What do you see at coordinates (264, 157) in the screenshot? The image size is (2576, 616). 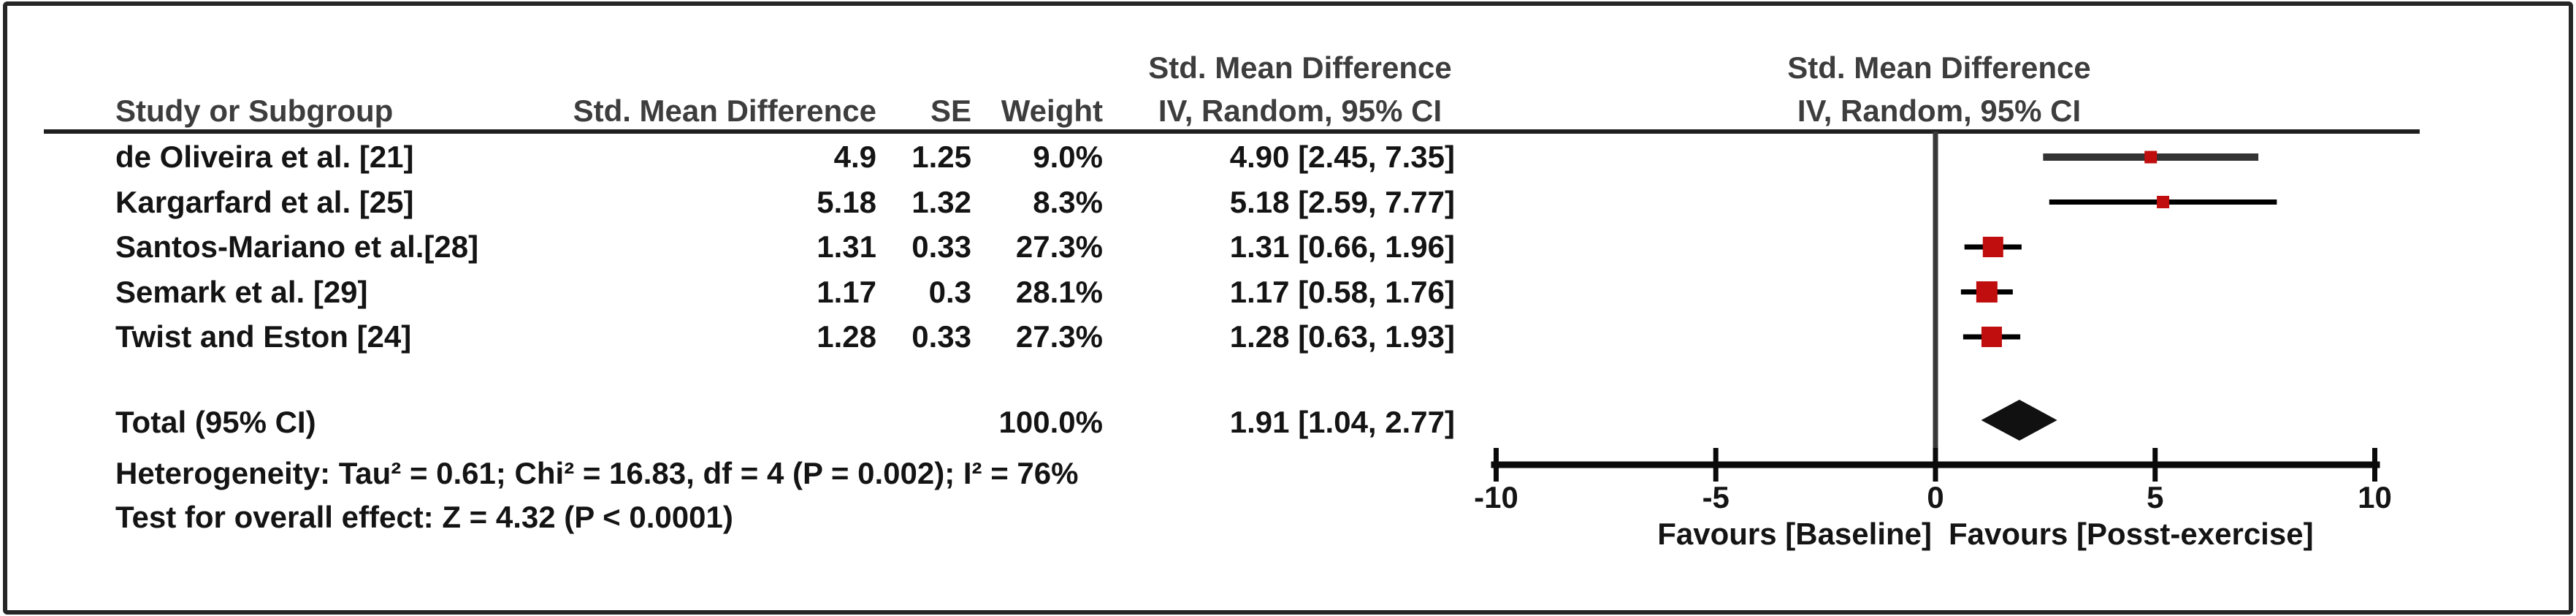 I see `study-label: de Oliveira et al. [21]` at bounding box center [264, 157].